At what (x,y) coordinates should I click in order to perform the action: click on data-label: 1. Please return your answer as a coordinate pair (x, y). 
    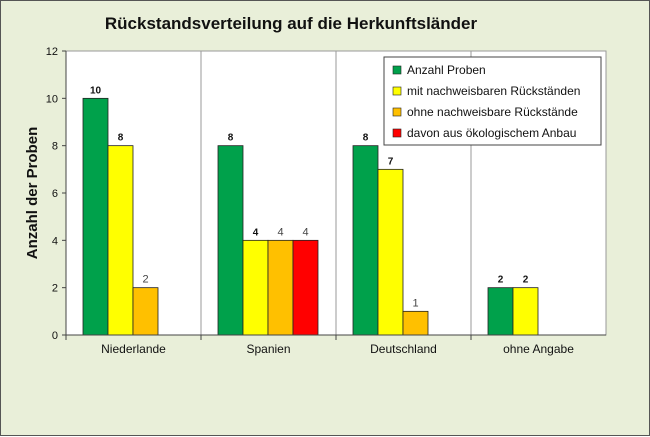
    Looking at the image, I should click on (415, 303).